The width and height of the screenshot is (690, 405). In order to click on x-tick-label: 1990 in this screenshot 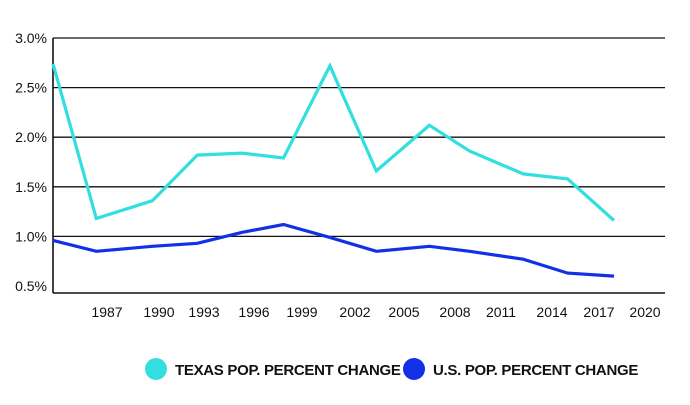, I will do `click(158, 312)`.